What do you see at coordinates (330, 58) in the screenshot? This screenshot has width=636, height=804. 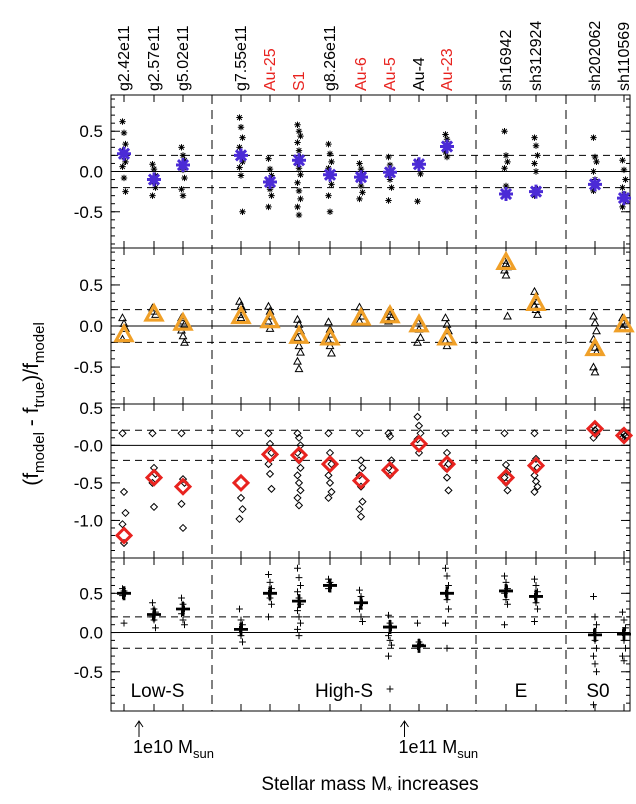 I see `galaxy-label: g8.26e11` at bounding box center [330, 58].